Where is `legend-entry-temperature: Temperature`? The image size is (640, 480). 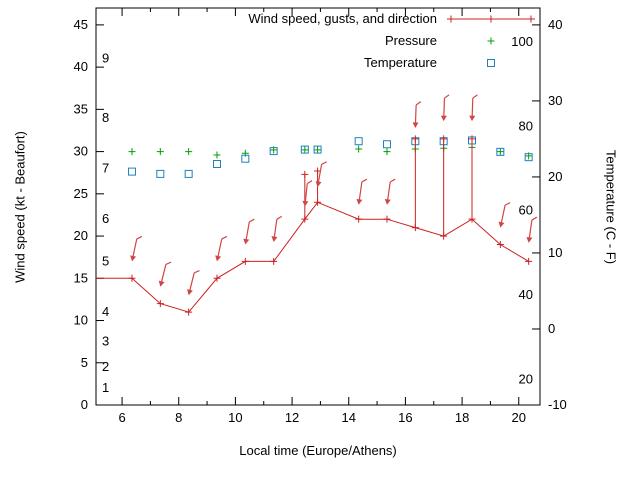
legend-entry-temperature: Temperature is located at coordinates (318, 63).